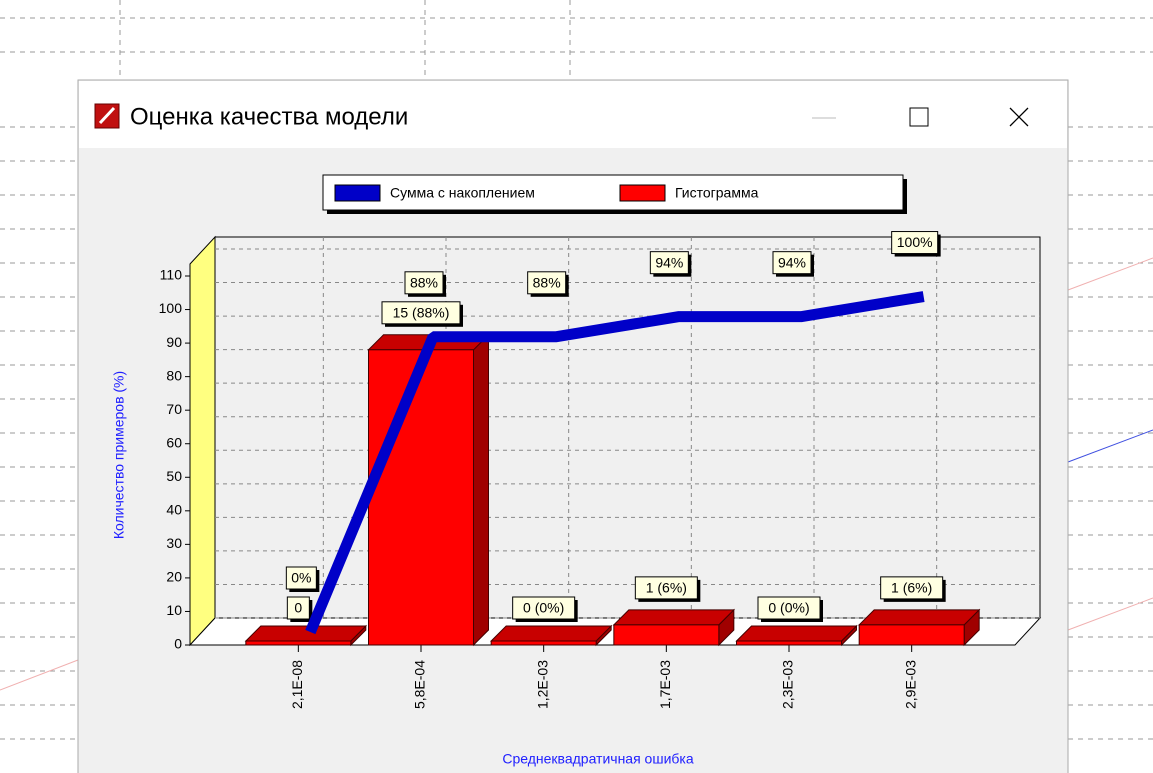 The width and height of the screenshot is (1153, 773). I want to click on y-tick-label: 90, so click(174, 342).